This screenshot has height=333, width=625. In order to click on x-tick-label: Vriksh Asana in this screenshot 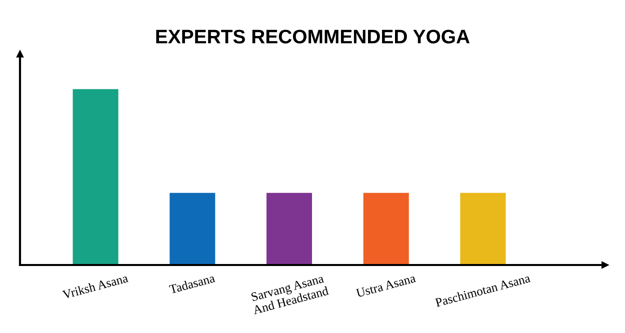, I will do `click(95, 286)`.